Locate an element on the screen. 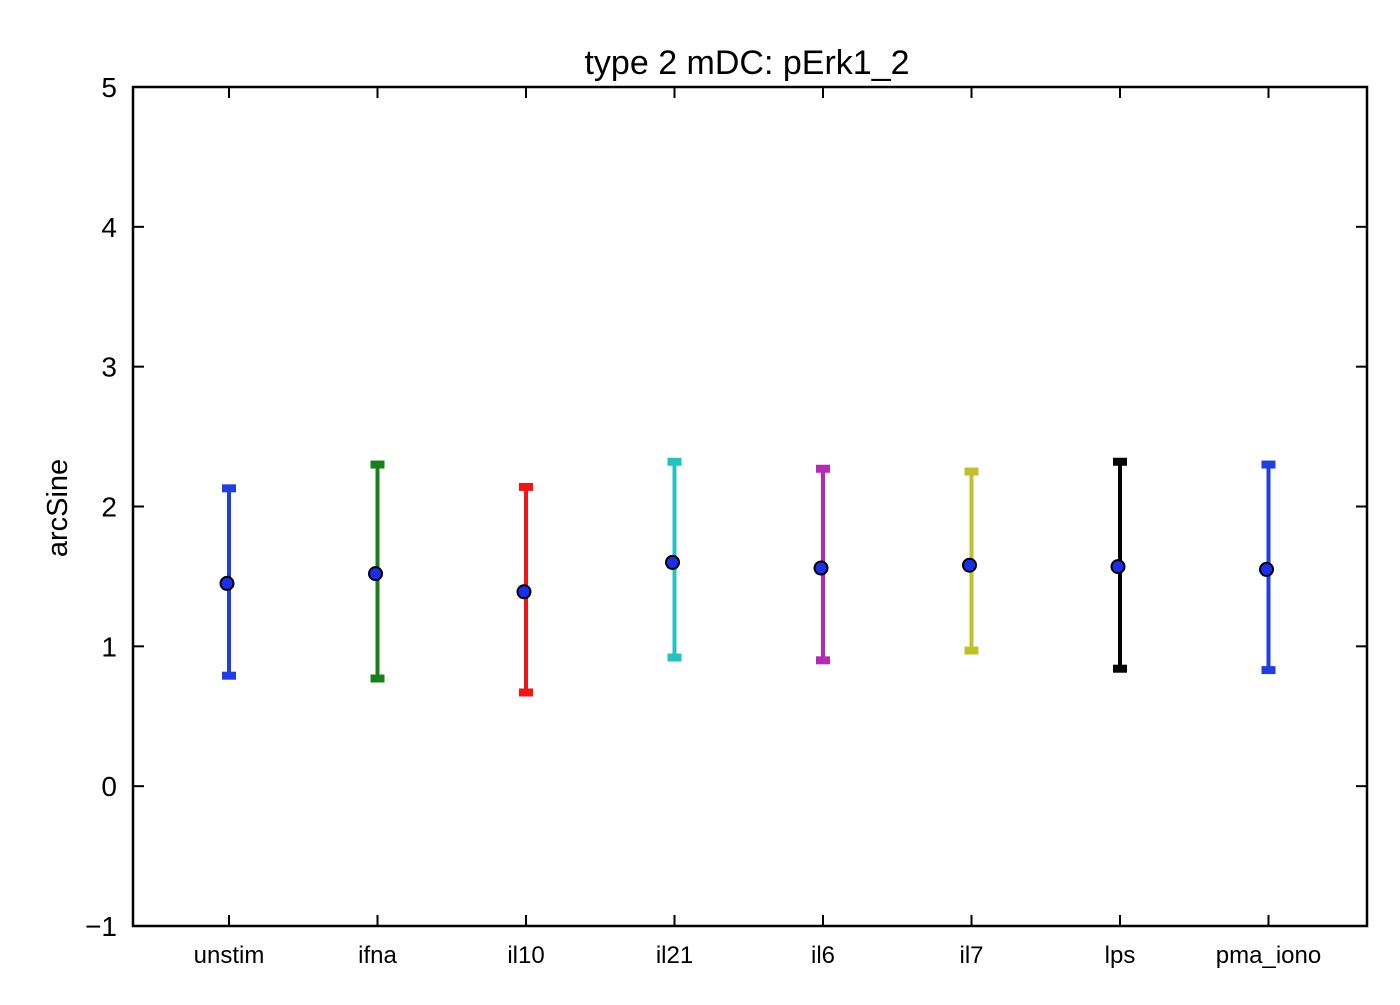 This screenshot has width=1400, height=1005. y-tick-label: 1 is located at coordinates (109, 646).